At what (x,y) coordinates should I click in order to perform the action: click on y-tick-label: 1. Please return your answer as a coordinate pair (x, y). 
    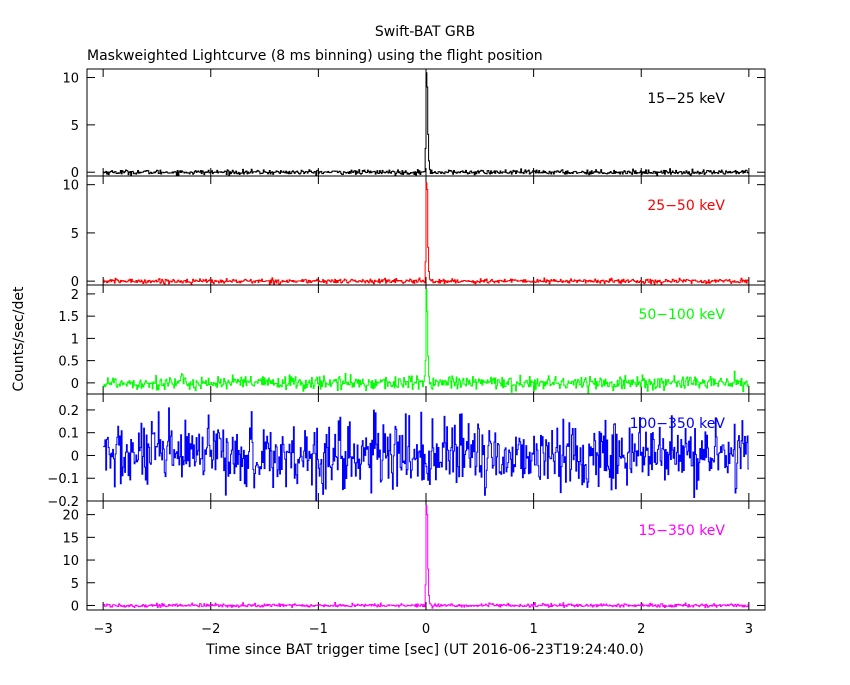
    Looking at the image, I should click on (75, 339).